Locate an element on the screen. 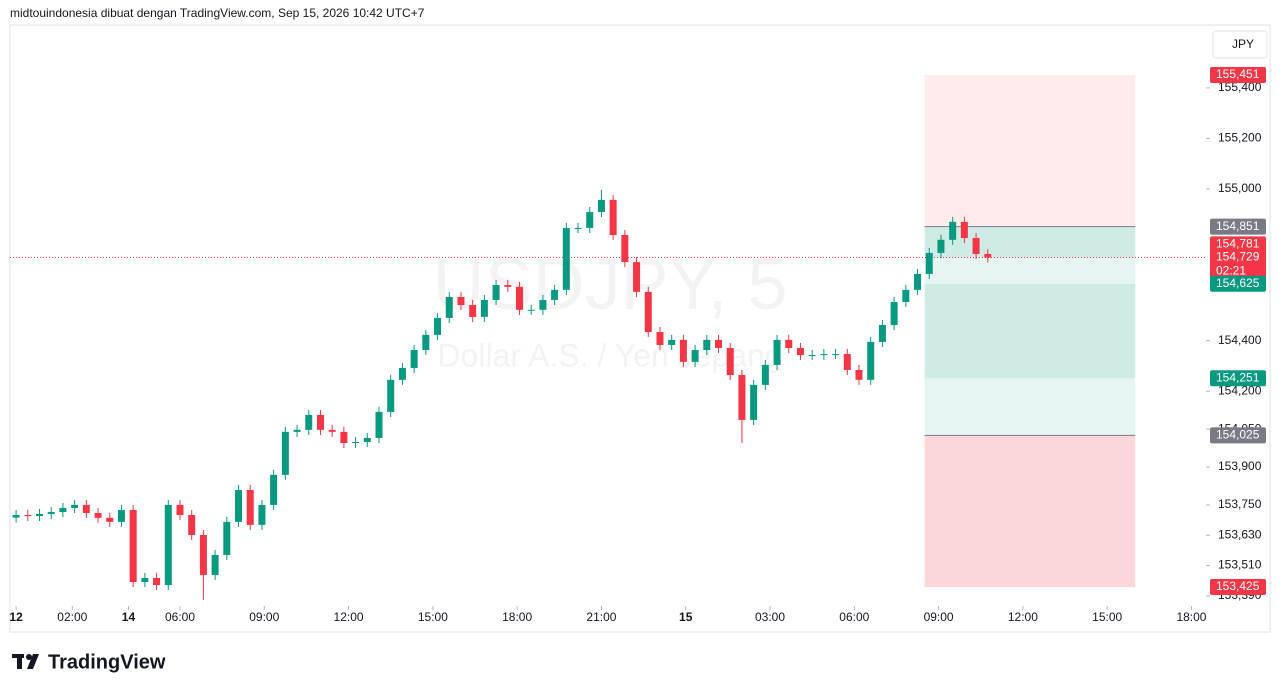 Image resolution: width=1281 pixels, height=692 pixels. logo-stem is located at coordinates (19, 661).